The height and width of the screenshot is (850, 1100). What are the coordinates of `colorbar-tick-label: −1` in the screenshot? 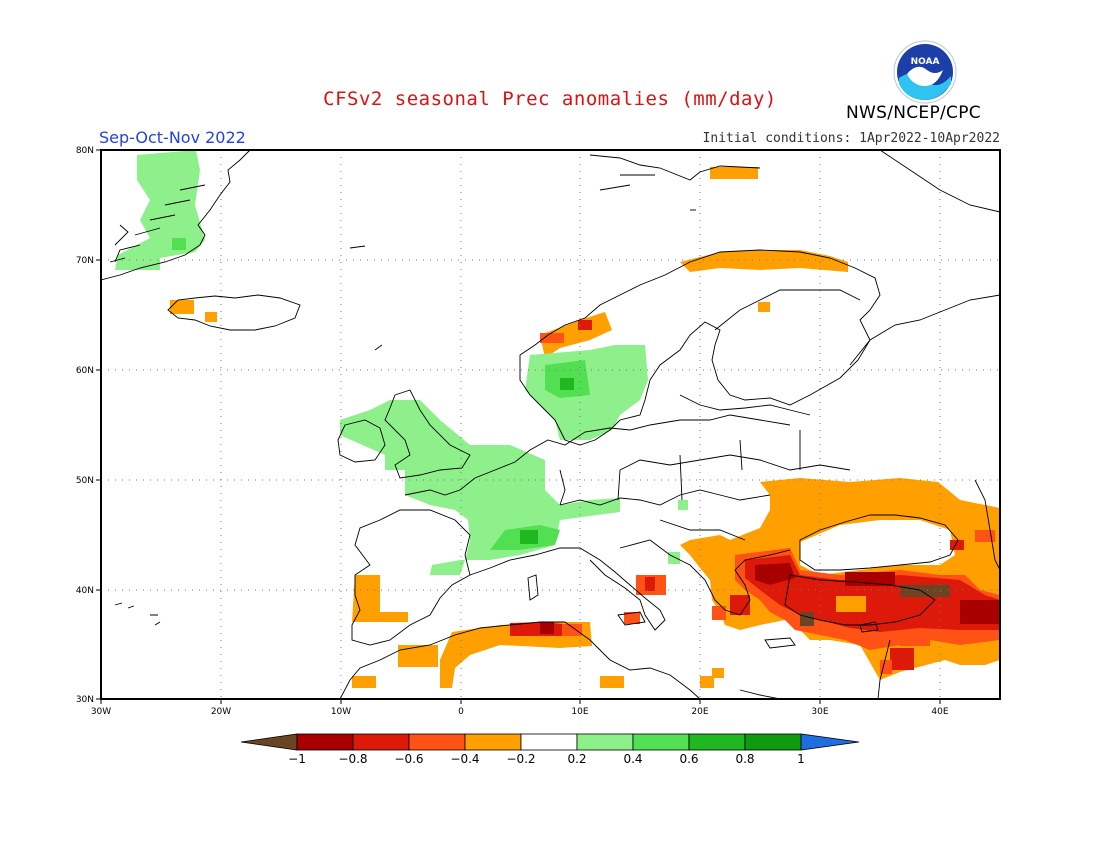 It's located at (297, 759).